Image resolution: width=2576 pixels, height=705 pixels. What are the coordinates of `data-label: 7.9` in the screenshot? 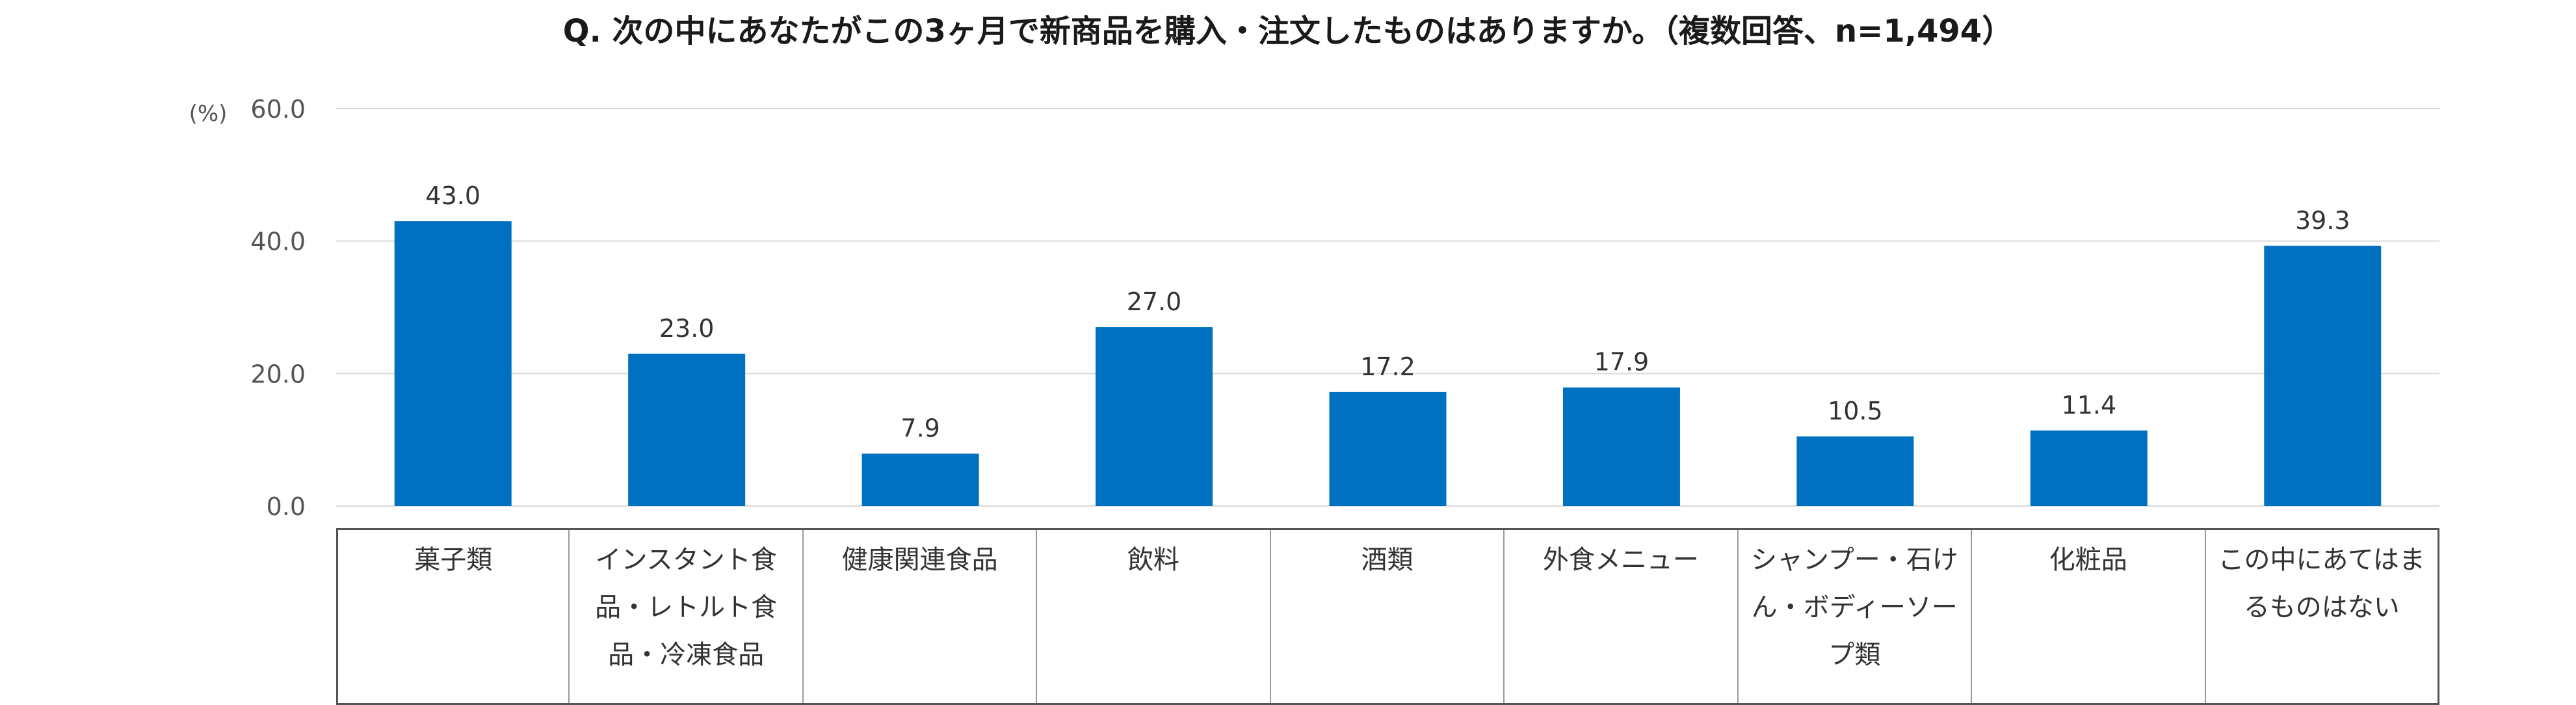 It's located at (920, 428).